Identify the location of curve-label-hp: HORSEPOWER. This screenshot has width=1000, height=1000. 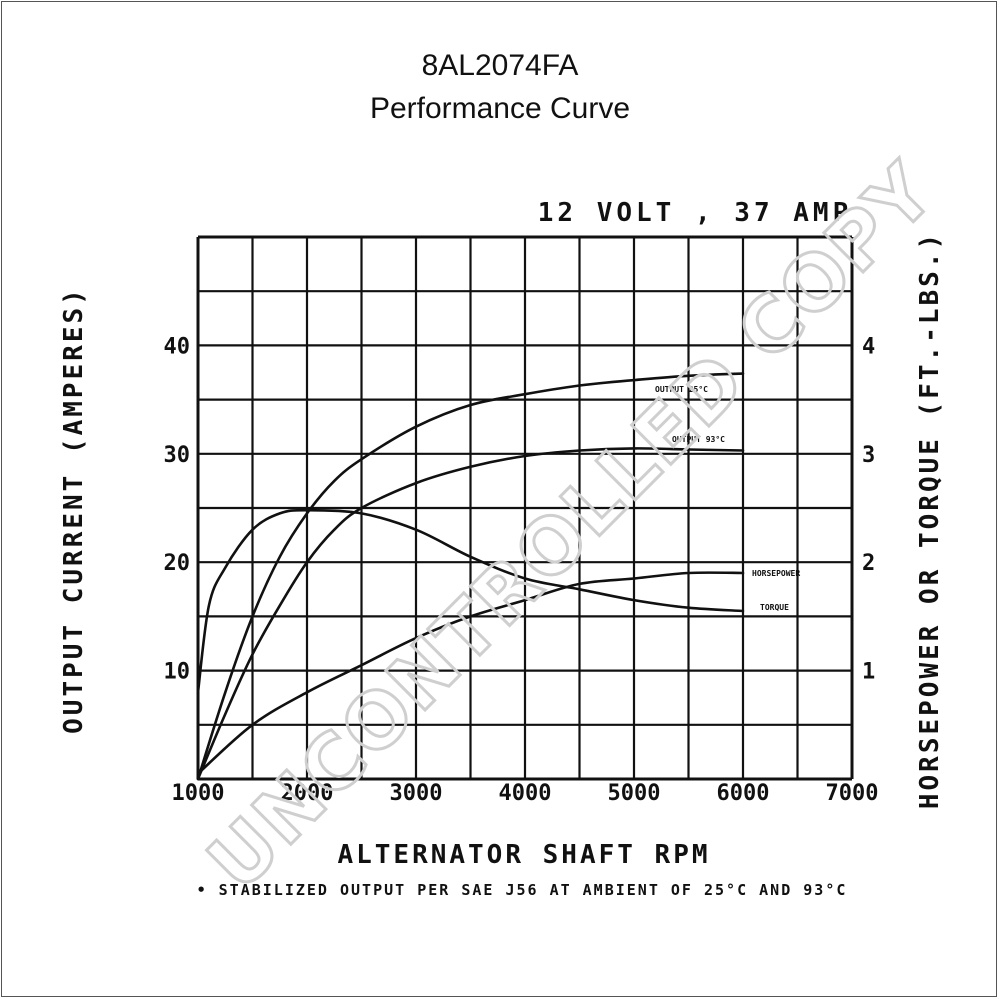
(776, 573).